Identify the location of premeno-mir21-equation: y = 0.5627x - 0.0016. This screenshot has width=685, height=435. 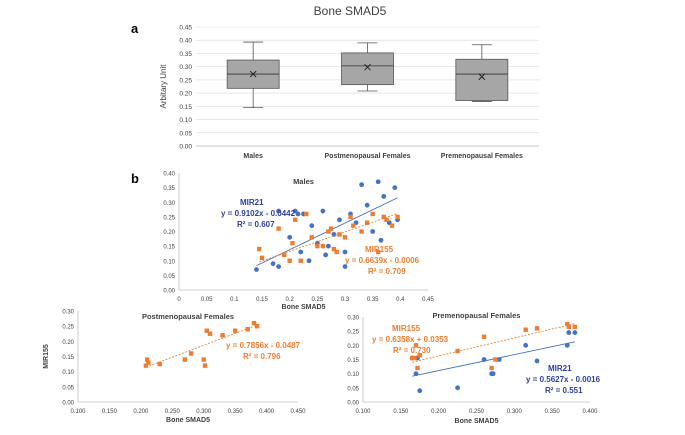
(563, 379).